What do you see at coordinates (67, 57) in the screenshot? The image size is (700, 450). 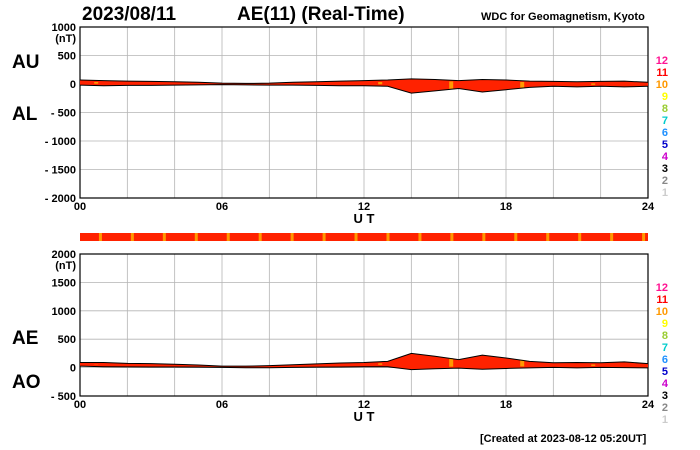 I see `p0-ytick-label: 500` at bounding box center [67, 57].